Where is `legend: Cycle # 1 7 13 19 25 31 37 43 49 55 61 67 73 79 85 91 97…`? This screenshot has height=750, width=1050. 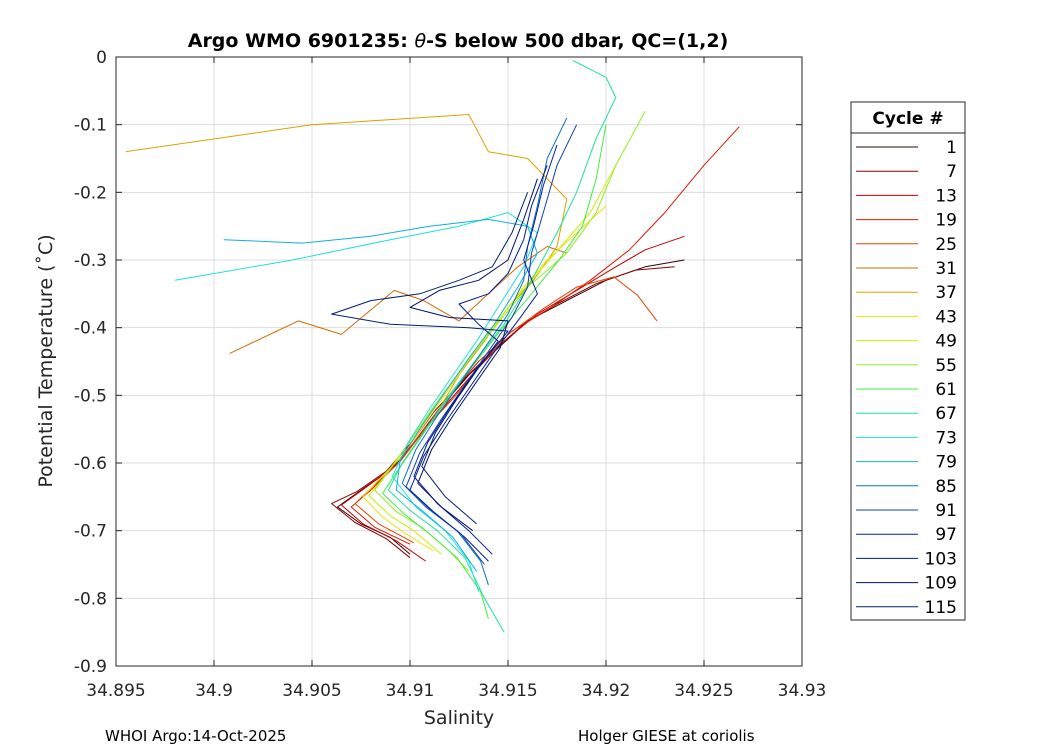 legend: Cycle # 1 7 13 19 25 31 37 43 49 55 61 67 73 79 85 91 97… is located at coordinates (908, 361).